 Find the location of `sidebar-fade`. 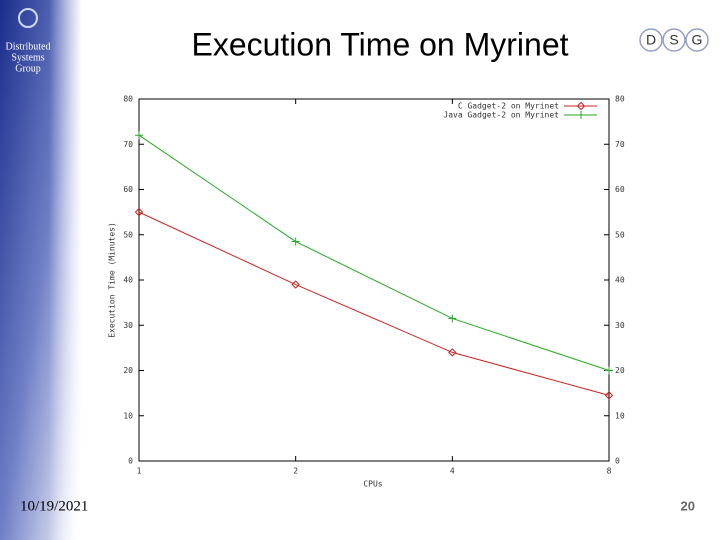

sidebar-fade is located at coordinates (41, 270).